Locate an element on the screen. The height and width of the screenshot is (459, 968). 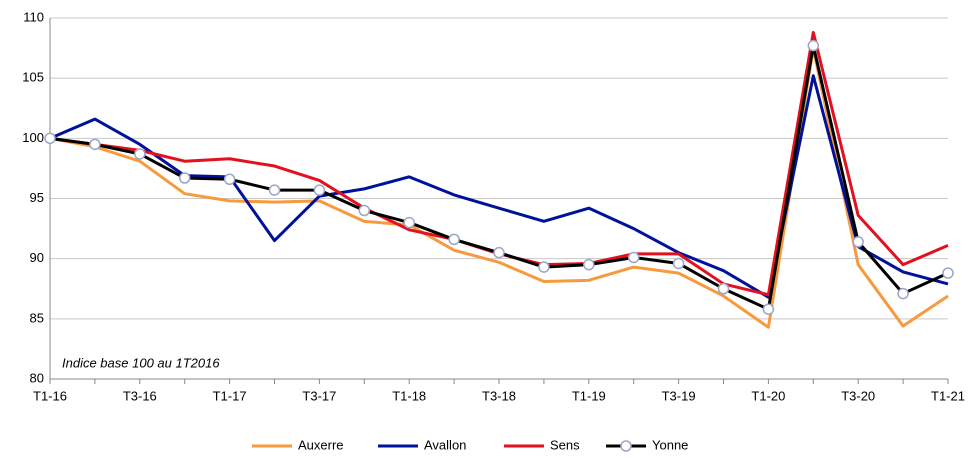
x-tick-label: T1-18 is located at coordinates (409, 395).